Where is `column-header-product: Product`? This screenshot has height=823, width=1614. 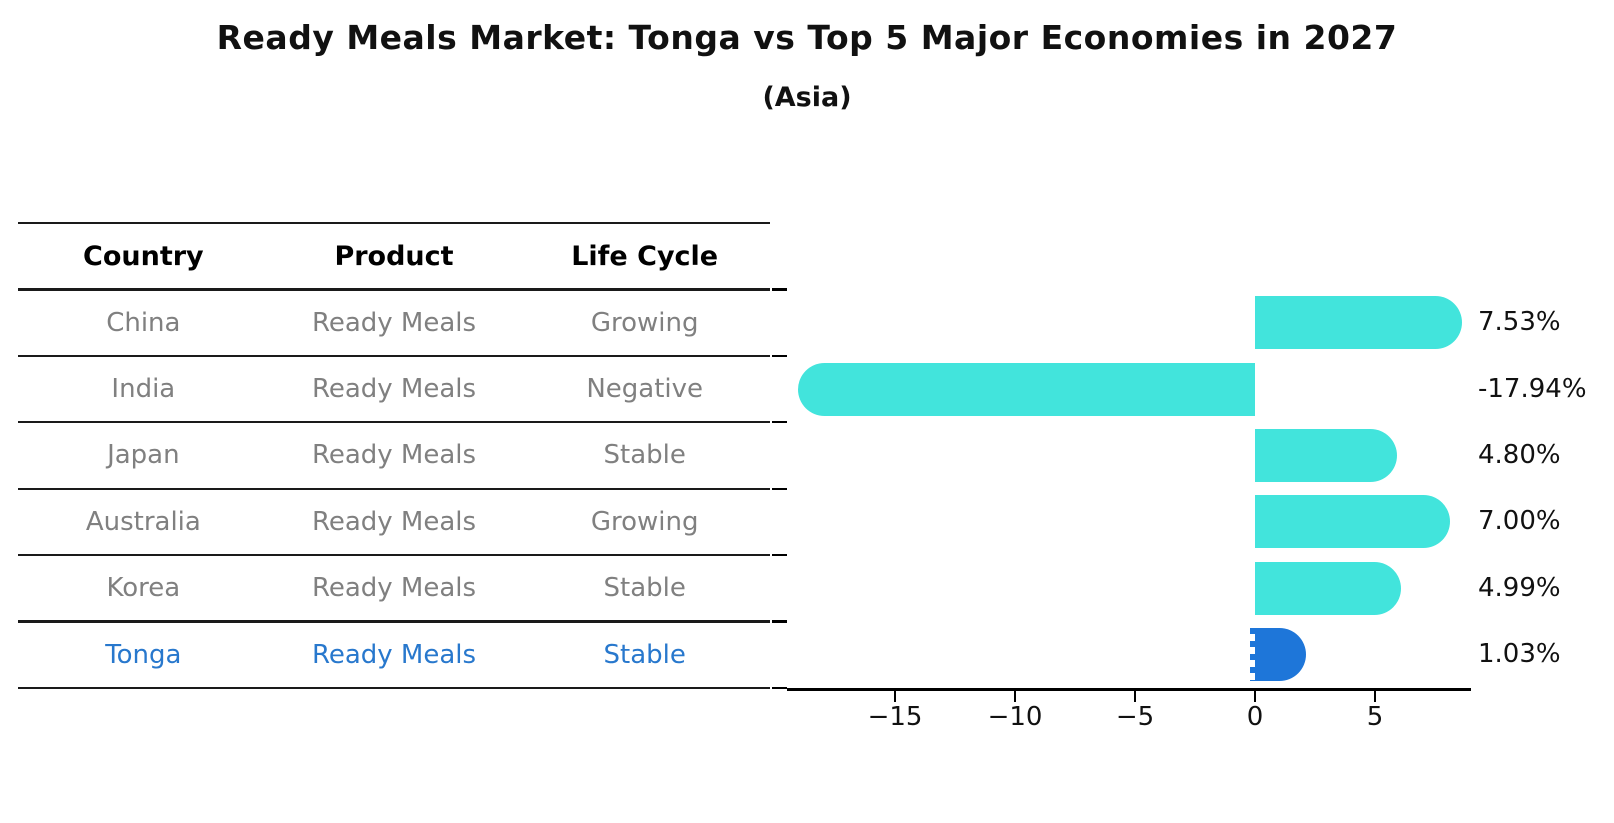
column-header-product: Product is located at coordinates (394, 256).